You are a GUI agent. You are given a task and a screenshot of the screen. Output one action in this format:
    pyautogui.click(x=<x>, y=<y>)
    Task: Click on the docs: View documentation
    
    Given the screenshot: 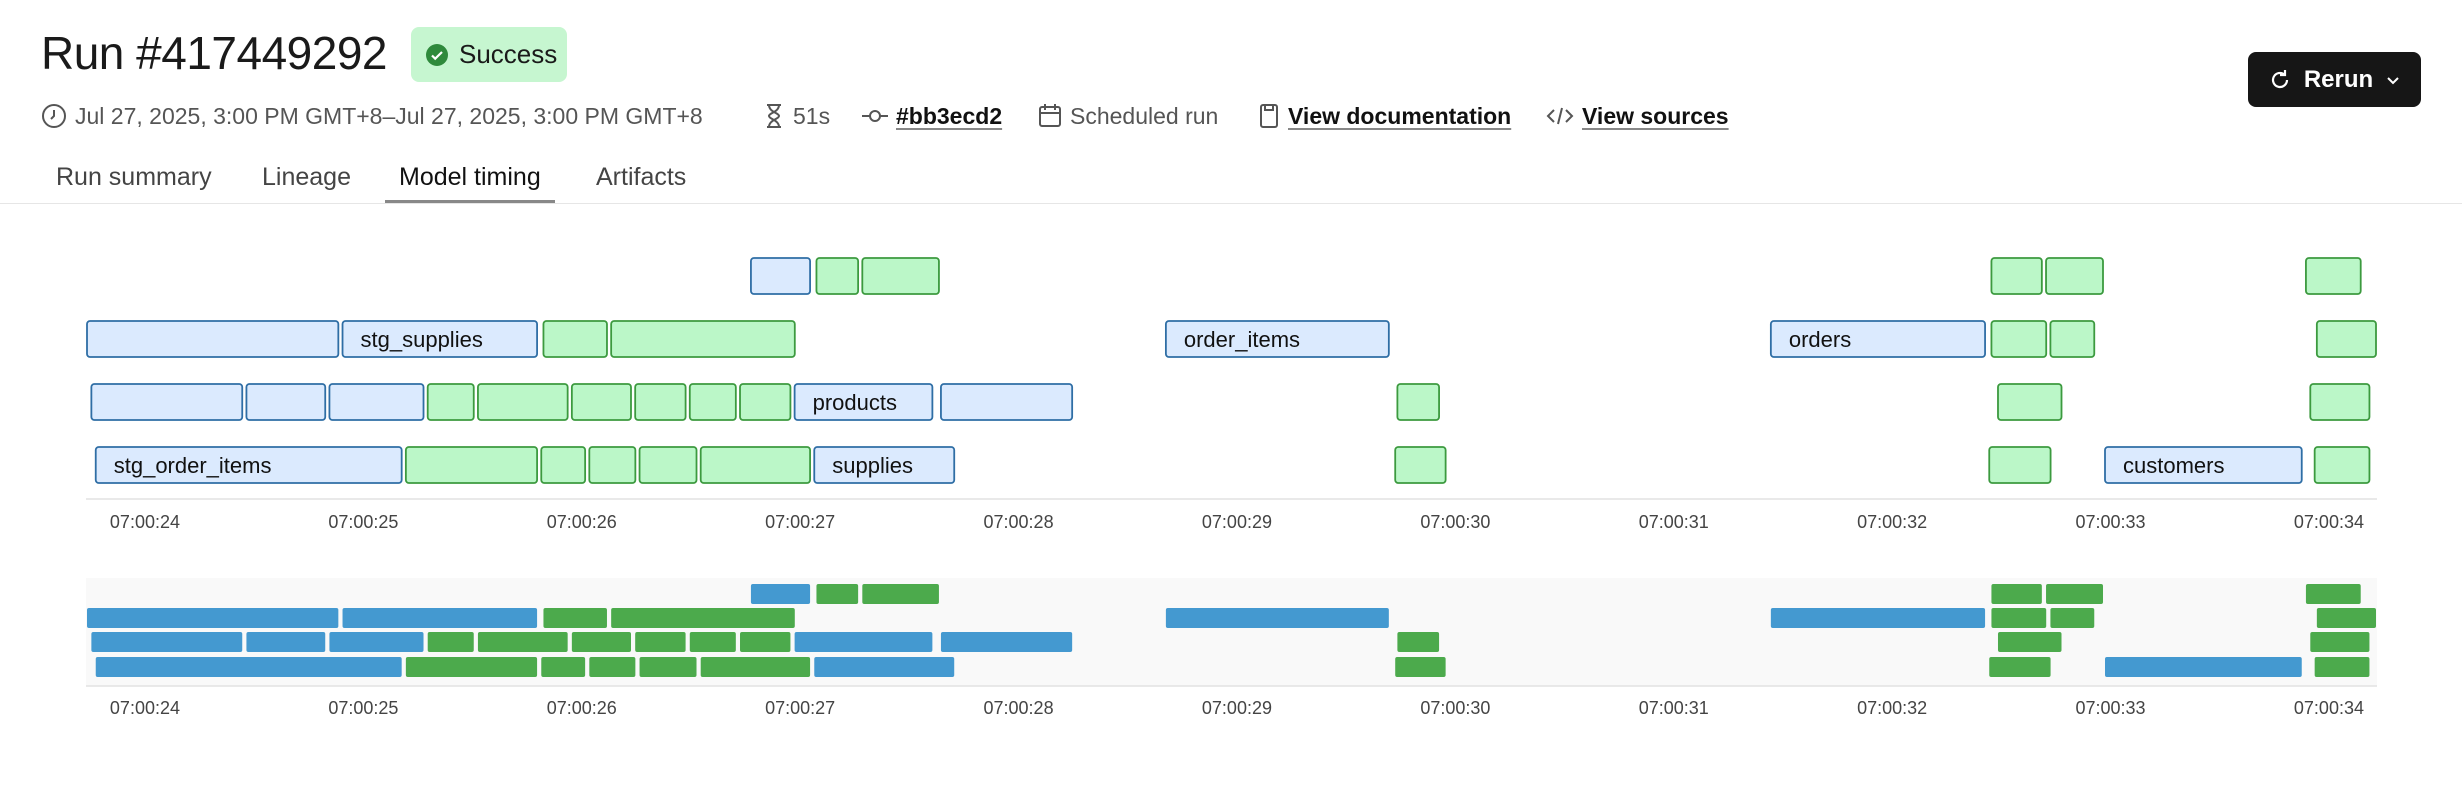 What is the action you would take?
    pyautogui.click(x=1384, y=116)
    